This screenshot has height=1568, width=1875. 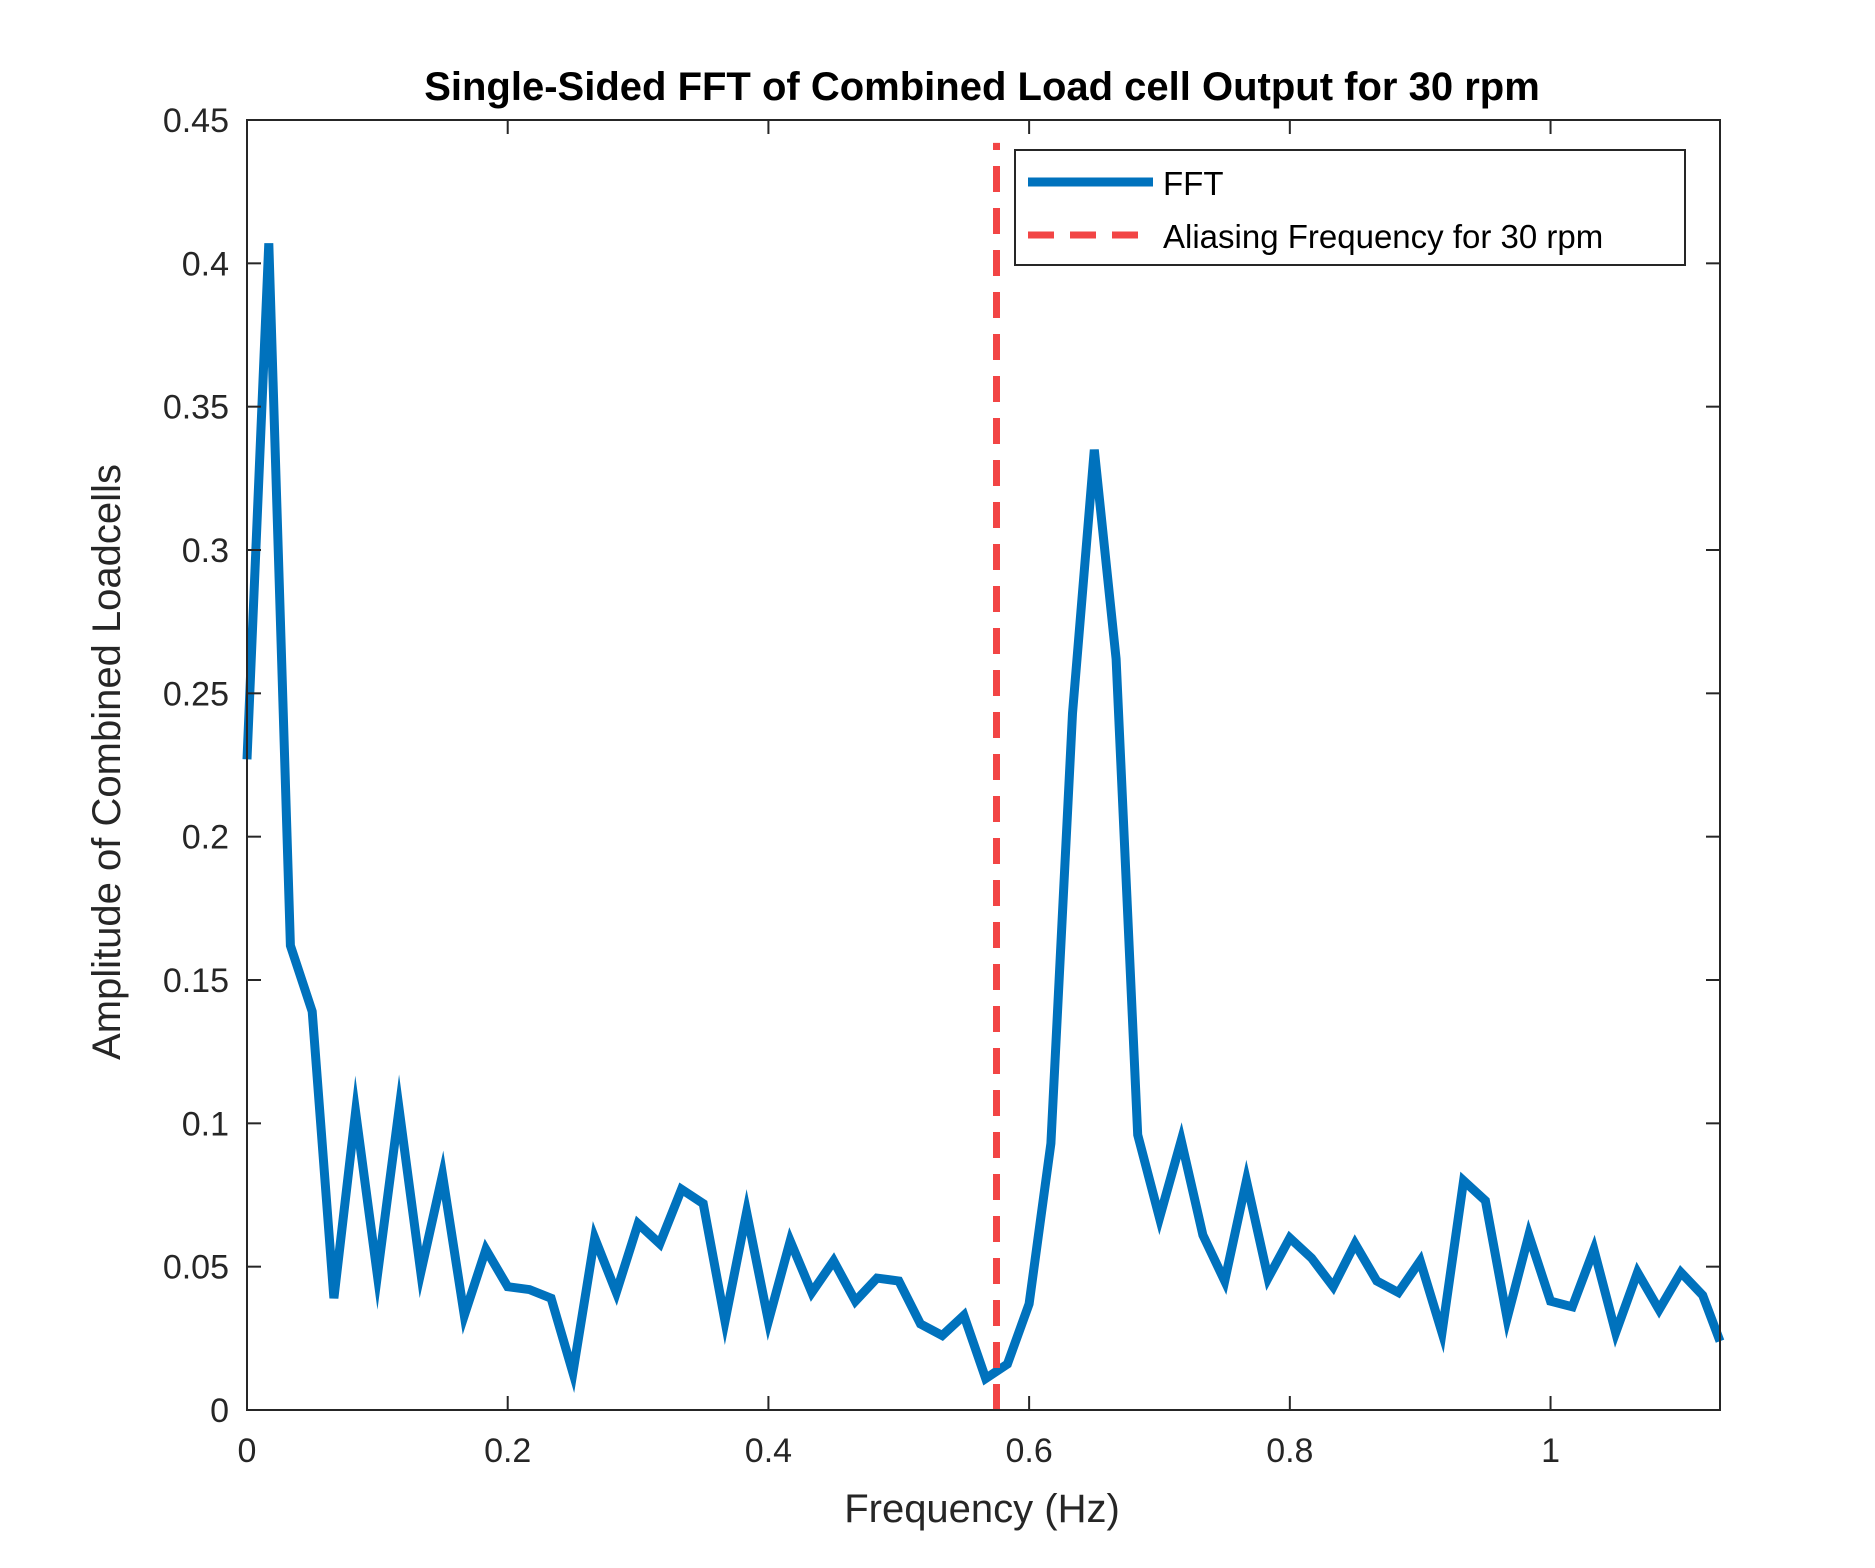 I want to click on y-tick-label: 0.1, so click(x=205, y=1124).